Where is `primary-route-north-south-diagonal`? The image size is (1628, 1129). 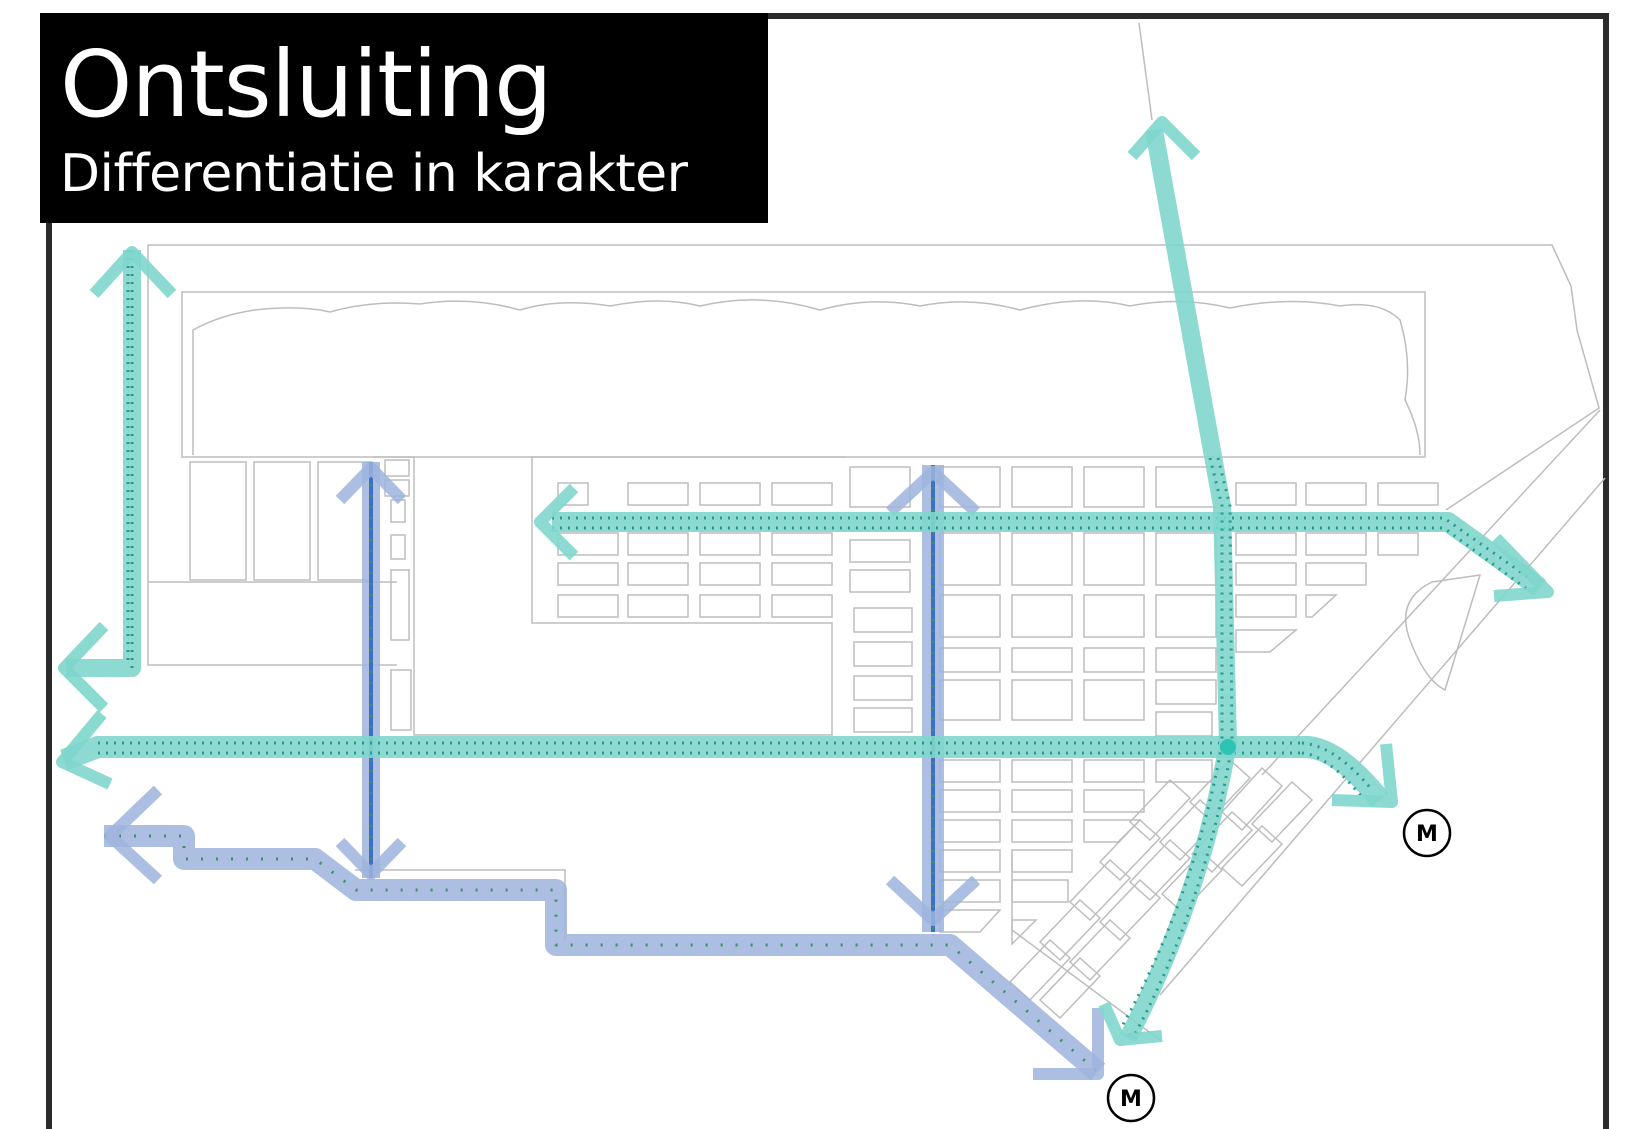 primary-route-north-south-diagonal is located at coordinates (1177, 585).